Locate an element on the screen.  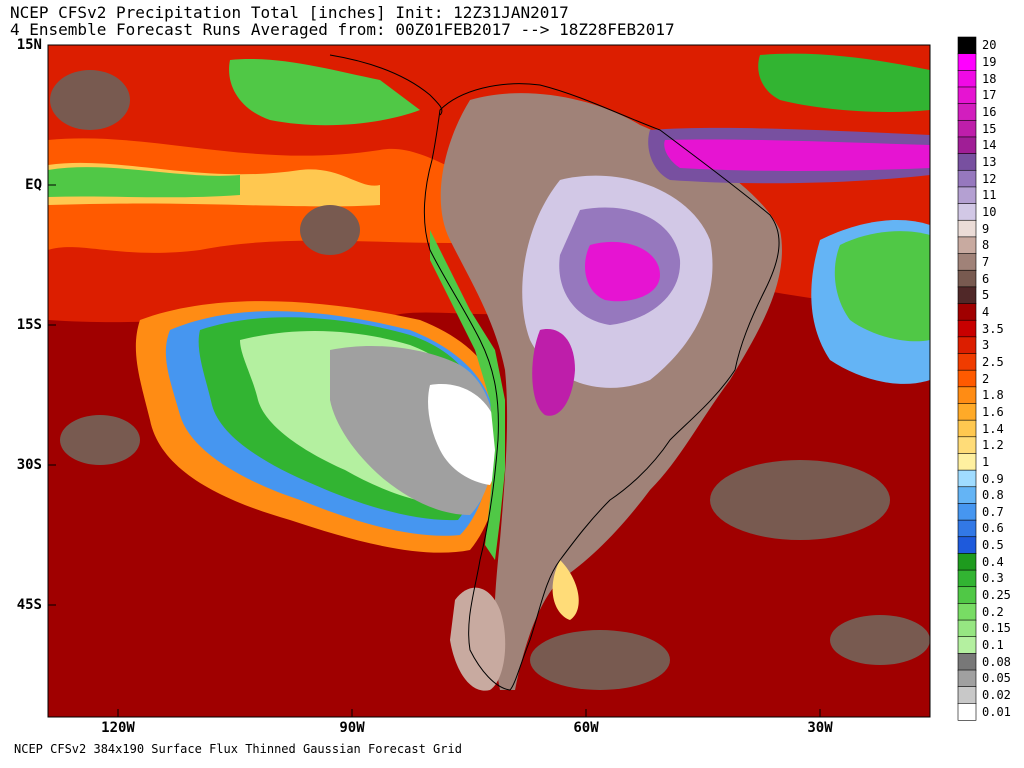
colorbar-label: 1.6 is located at coordinates (993, 411).